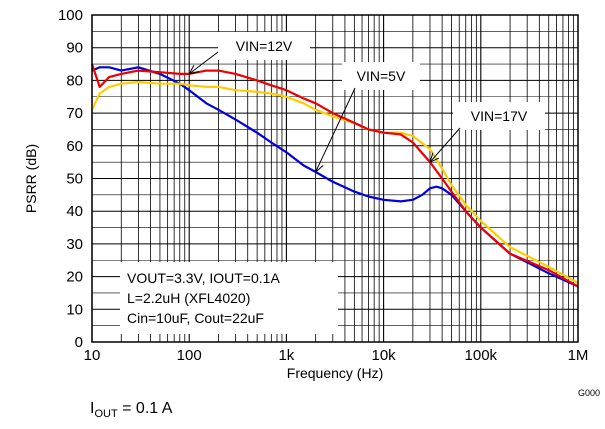 Image resolution: width=605 pixels, height=429 pixels. What do you see at coordinates (203, 278) in the screenshot?
I see `conditions-line: VOUT=3.3V, IOUT=0.1A` at bounding box center [203, 278].